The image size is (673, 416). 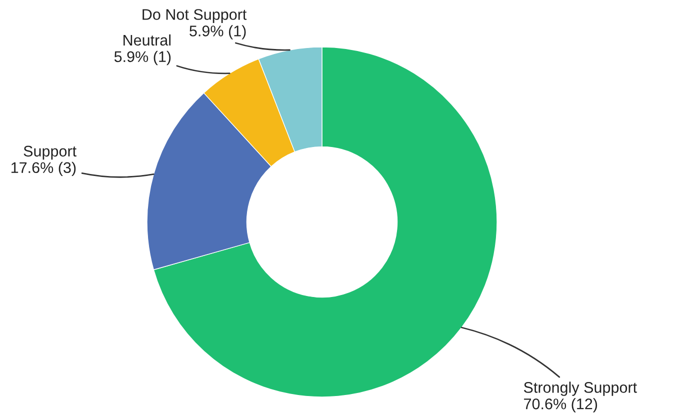 What do you see at coordinates (147, 40) in the screenshot?
I see `slice-label: Neutral` at bounding box center [147, 40].